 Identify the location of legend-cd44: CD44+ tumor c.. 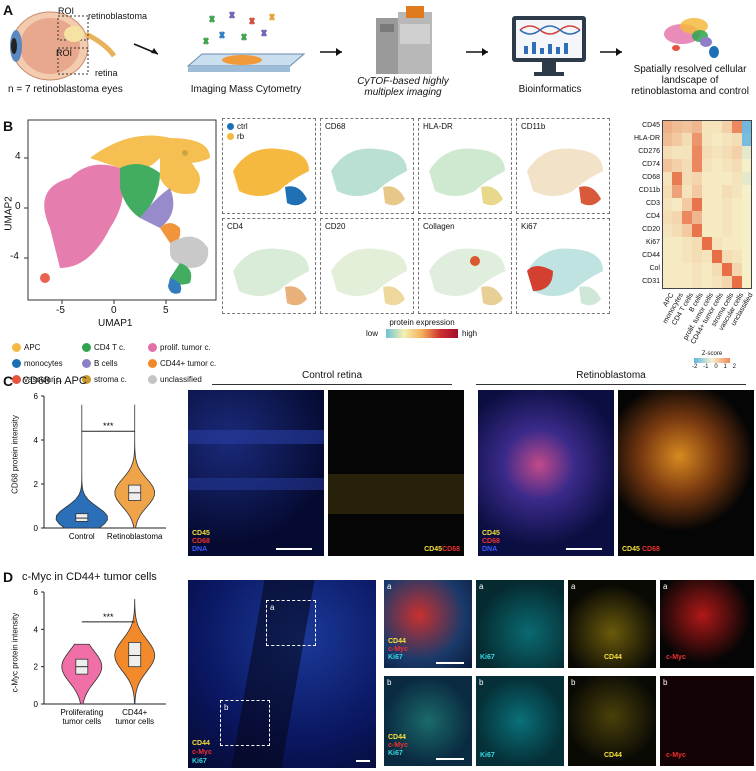
(182, 364).